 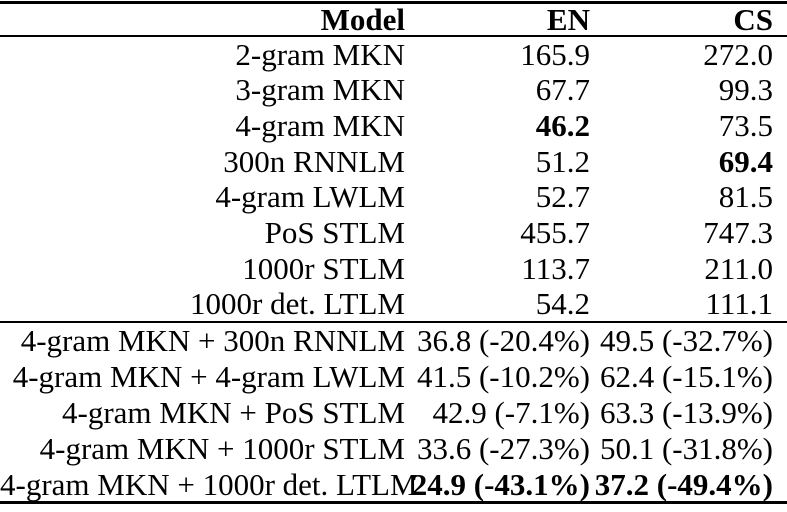 What do you see at coordinates (320, 125) in the screenshot?
I see `model-name-cell: 4-gram MKN` at bounding box center [320, 125].